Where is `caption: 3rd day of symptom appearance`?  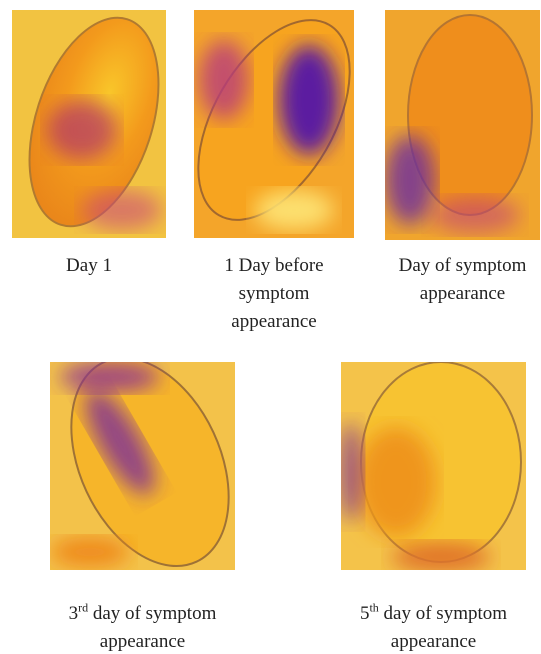 caption: 3rd day of symptom appearance is located at coordinates (142, 627).